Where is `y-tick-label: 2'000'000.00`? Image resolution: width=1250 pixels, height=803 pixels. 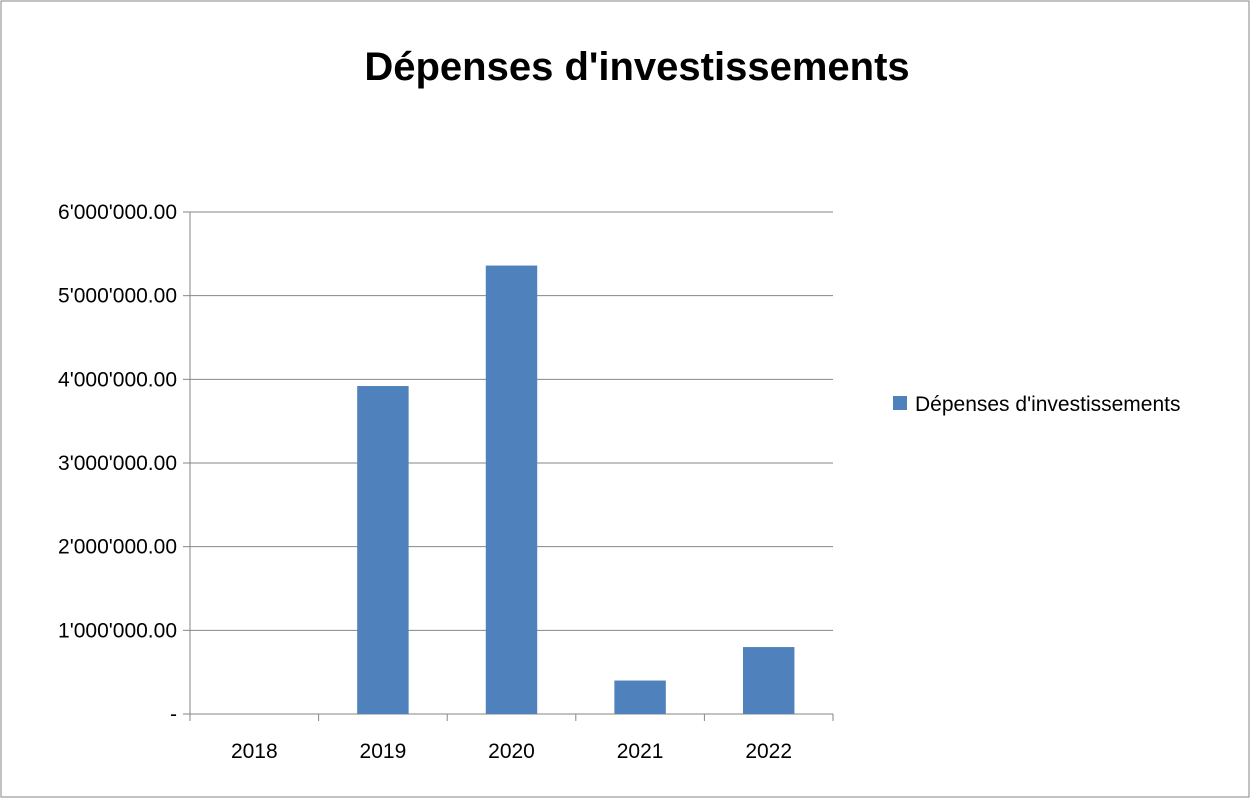
y-tick-label: 2'000'000.00 is located at coordinates (117, 547).